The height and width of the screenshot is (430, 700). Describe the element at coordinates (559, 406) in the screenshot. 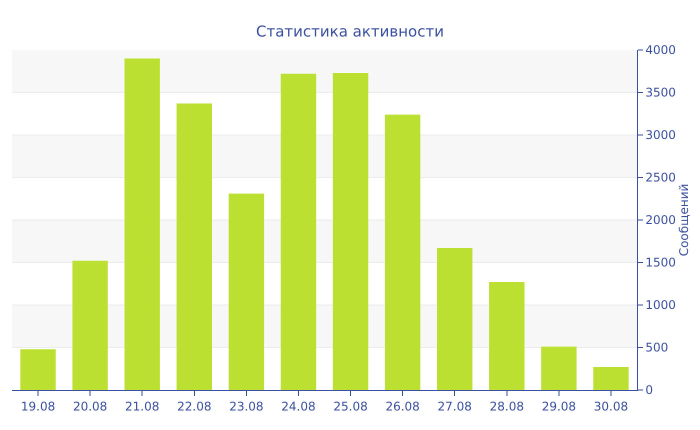

I see `x-tick-label: 29.08` at that location.